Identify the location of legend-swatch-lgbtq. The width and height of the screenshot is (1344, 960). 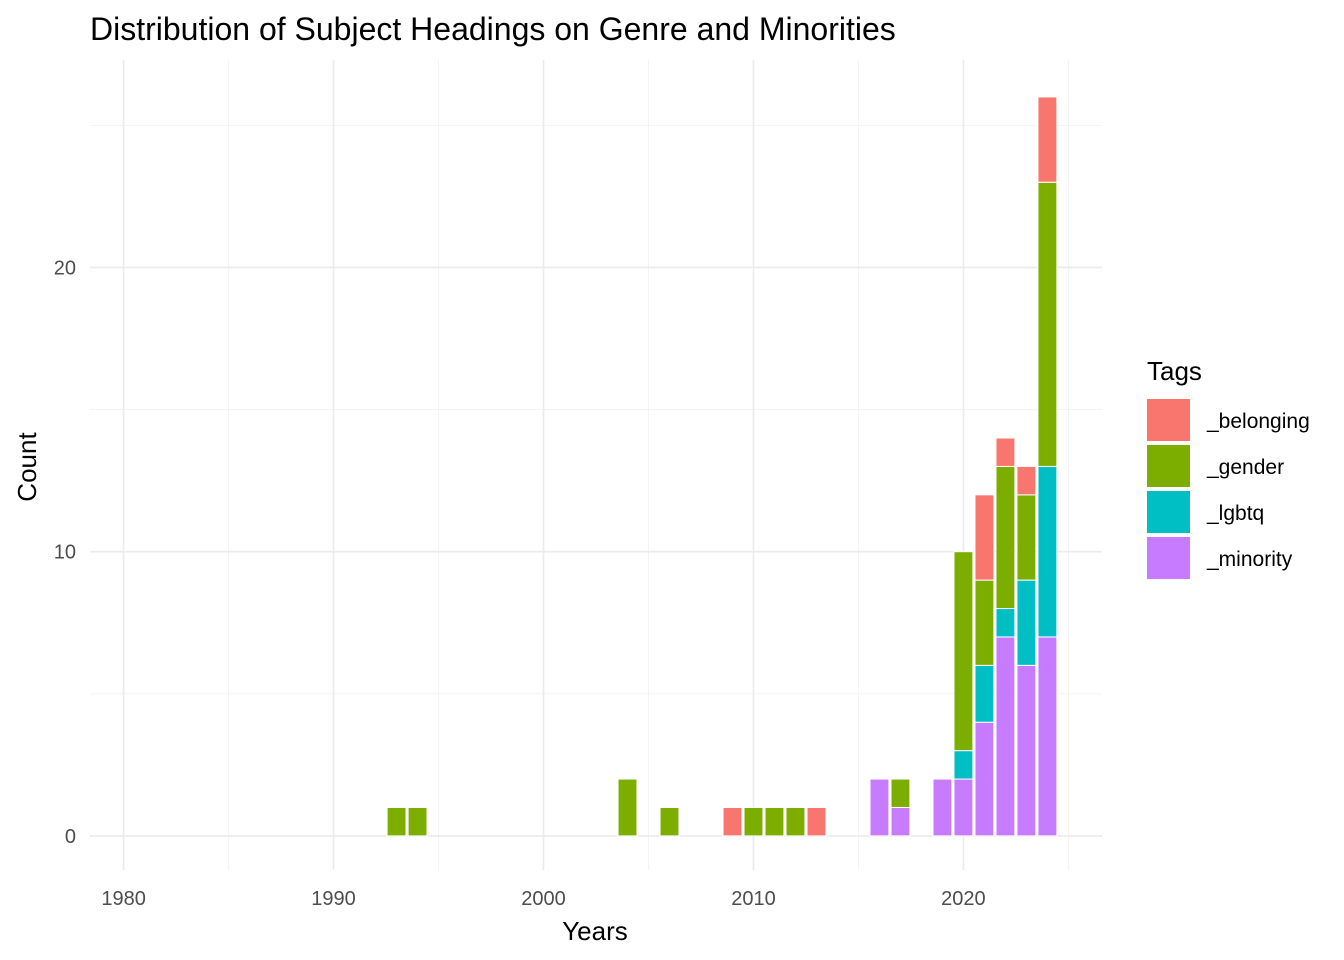
(1168, 512).